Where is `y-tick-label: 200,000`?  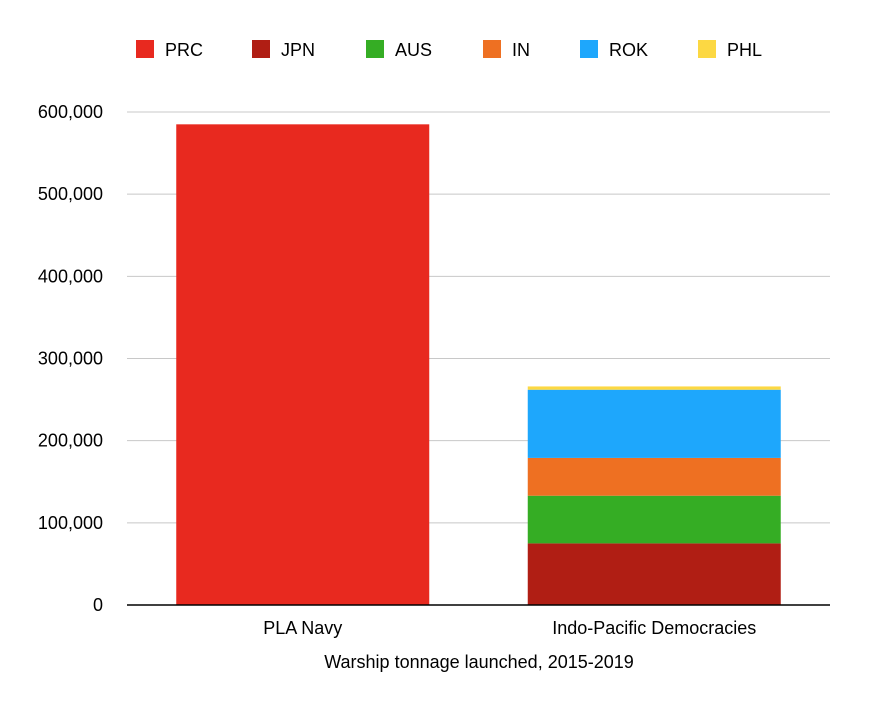 y-tick-label: 200,000 is located at coordinates (70, 441).